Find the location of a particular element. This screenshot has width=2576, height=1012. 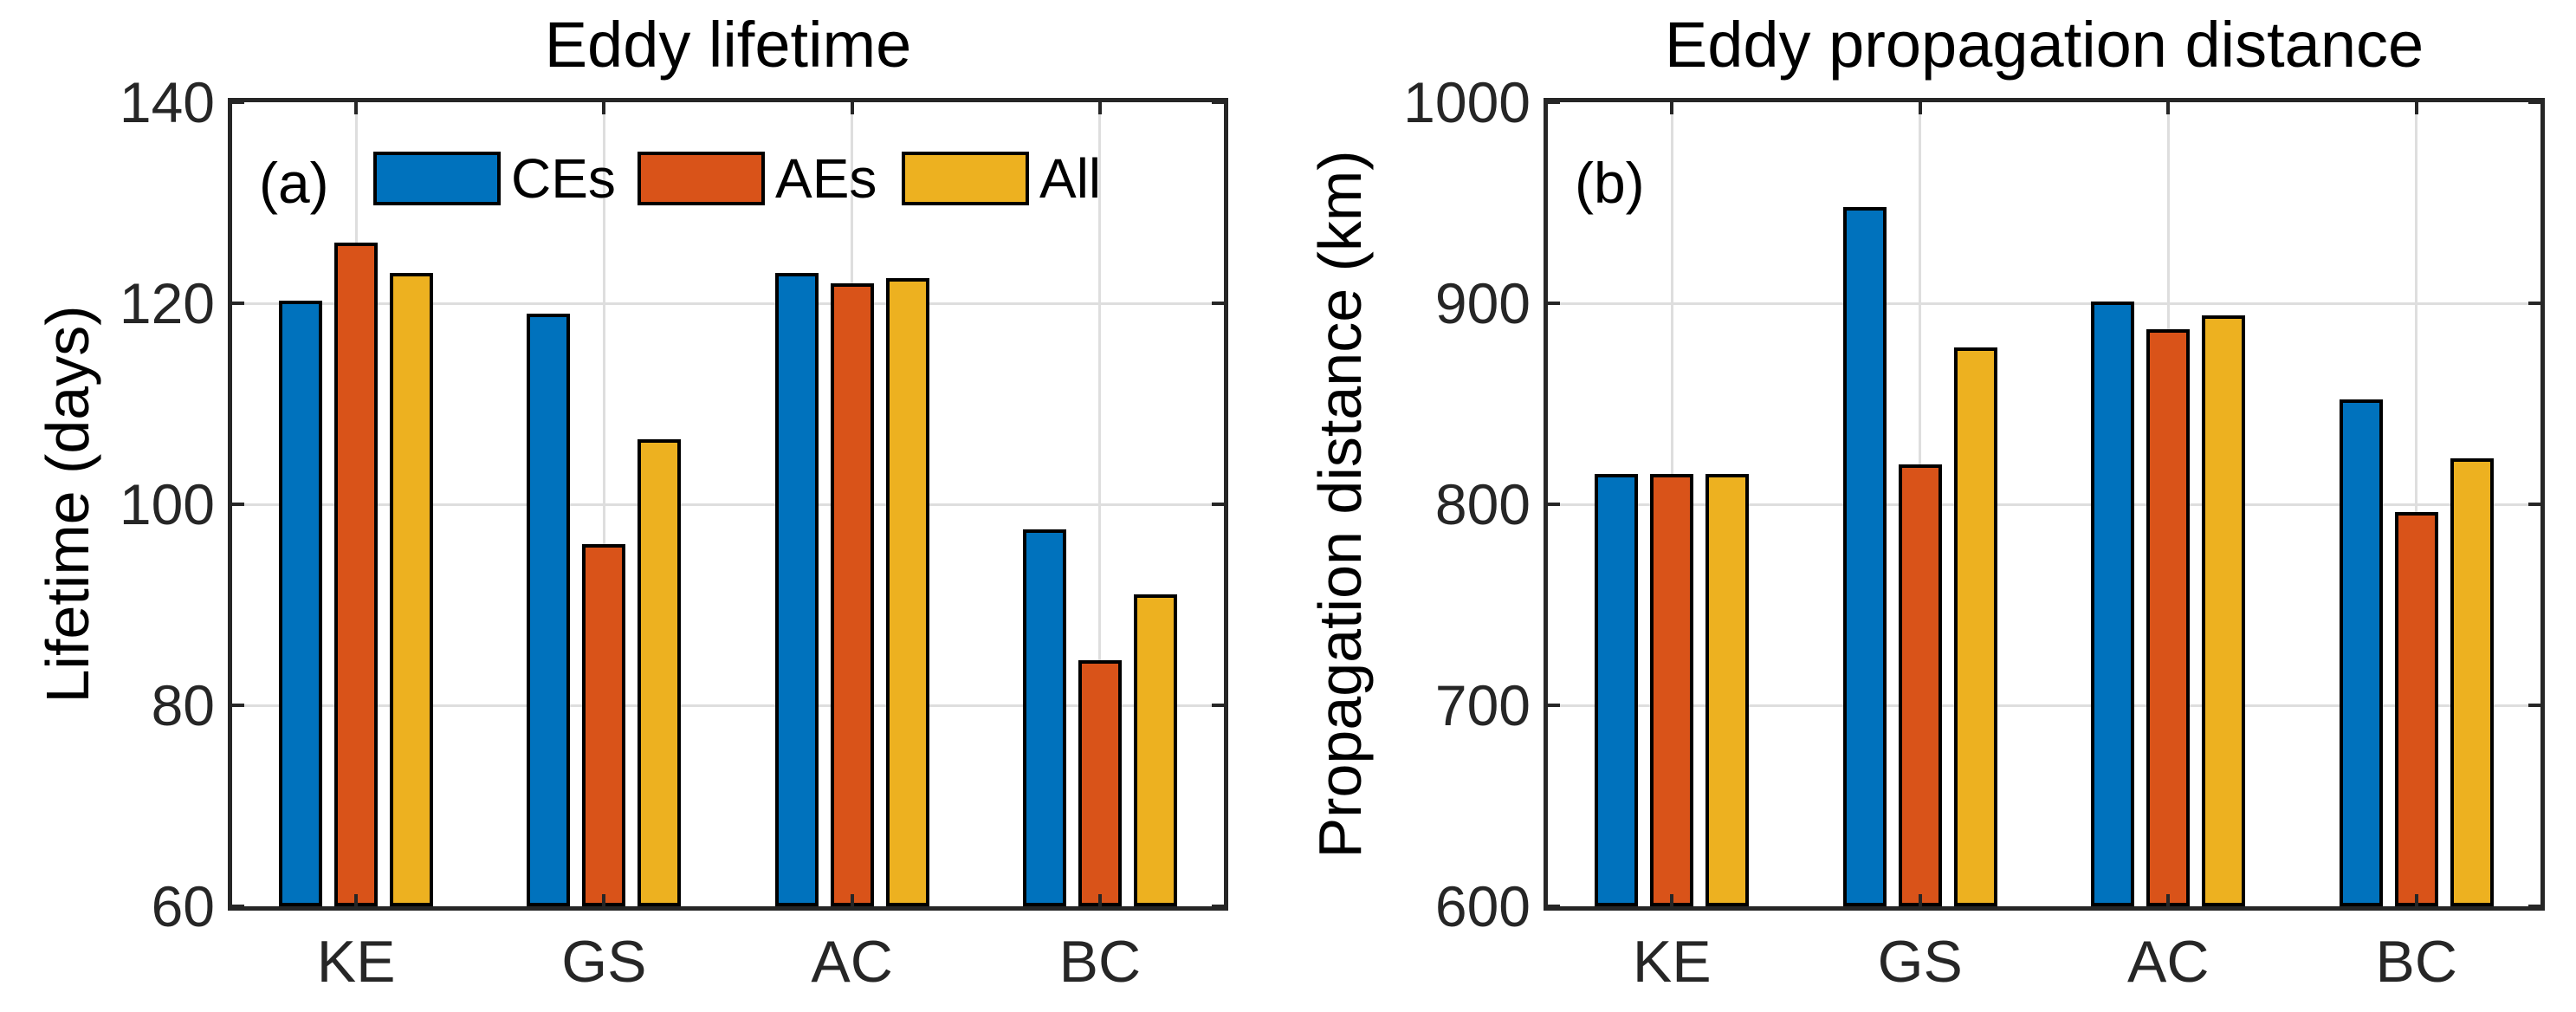

x-tick-bottom-KE is located at coordinates (356, 900).